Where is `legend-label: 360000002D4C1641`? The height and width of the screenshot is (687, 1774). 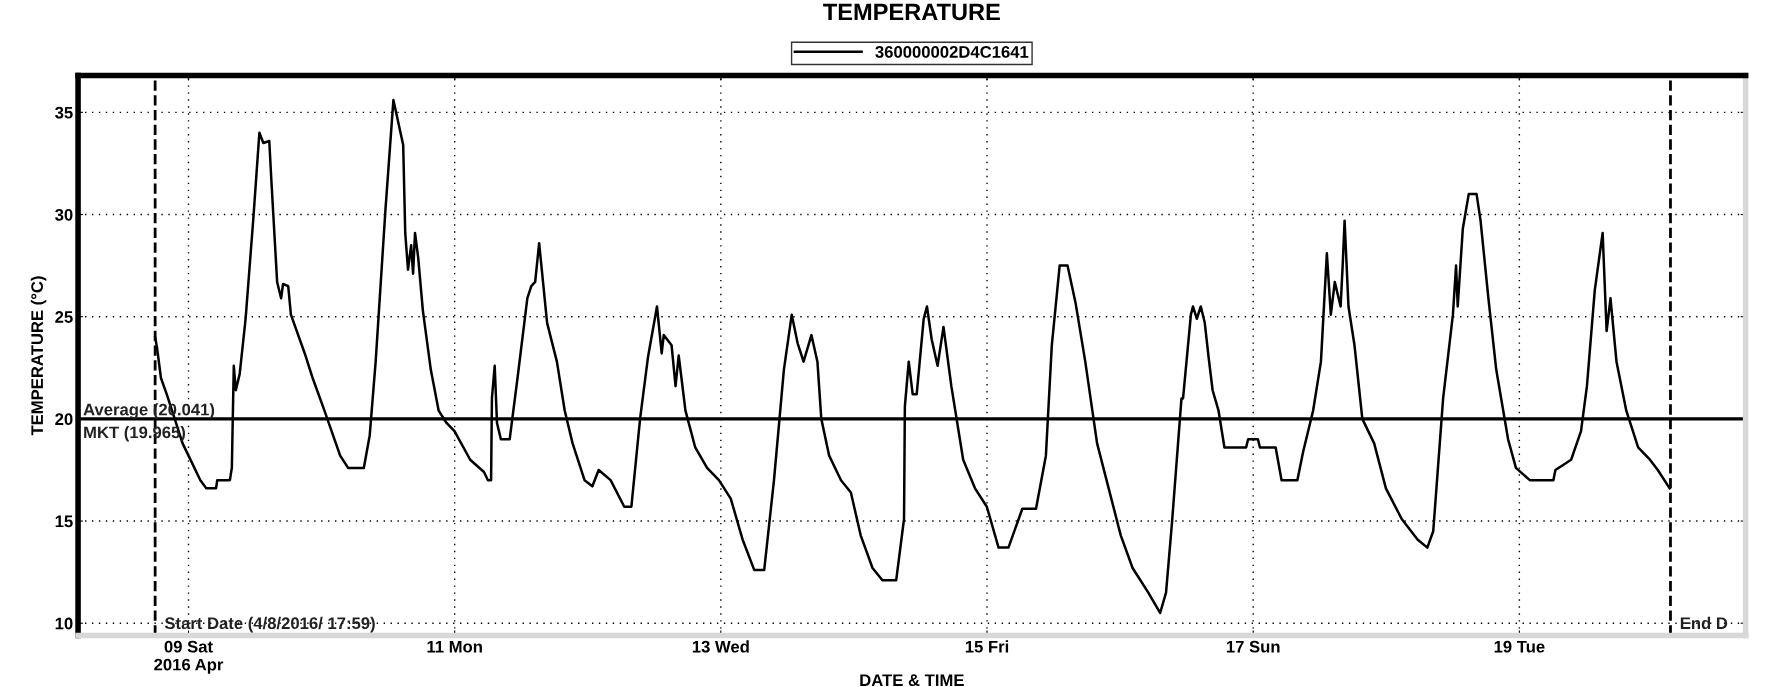 legend-label: 360000002D4C1641 is located at coordinates (952, 52).